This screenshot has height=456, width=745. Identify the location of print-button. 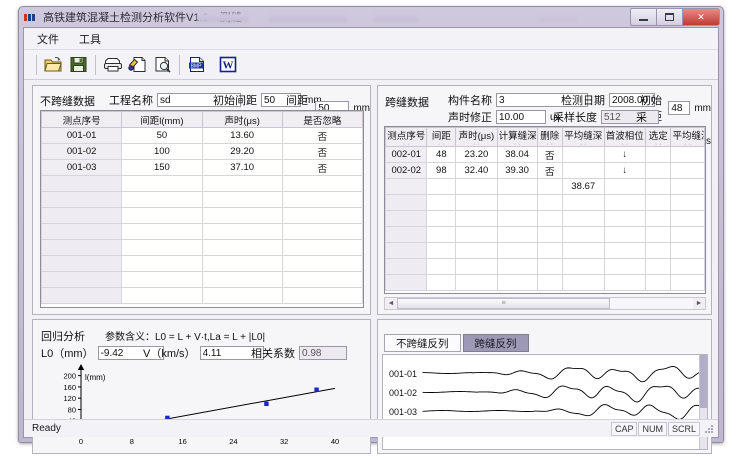
(112, 65).